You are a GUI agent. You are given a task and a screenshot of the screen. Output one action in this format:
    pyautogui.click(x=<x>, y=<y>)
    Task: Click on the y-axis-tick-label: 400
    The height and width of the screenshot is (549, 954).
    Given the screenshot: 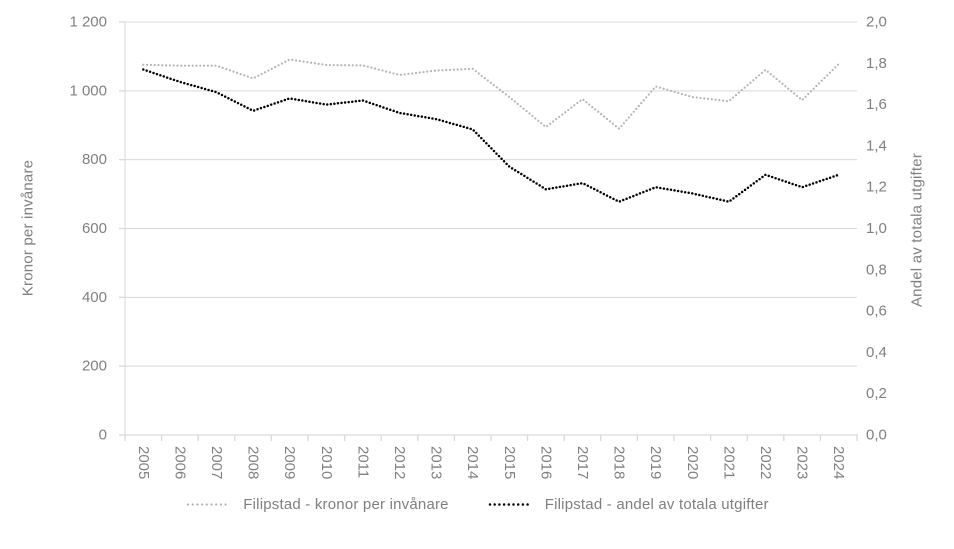 What is the action you would take?
    pyautogui.click(x=94, y=297)
    